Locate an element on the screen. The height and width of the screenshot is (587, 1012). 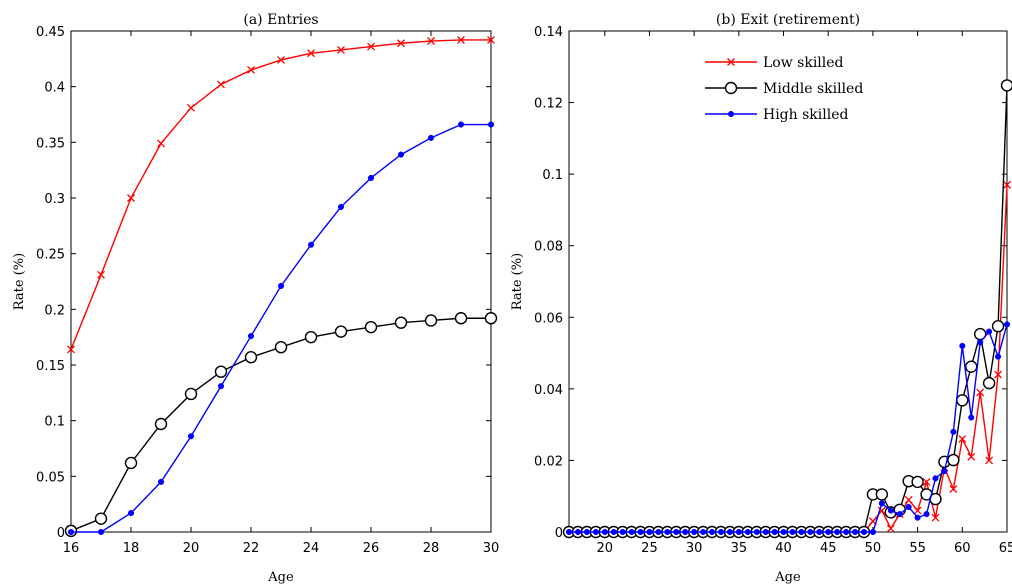
y-tick-label: 0.06 is located at coordinates (548, 318).